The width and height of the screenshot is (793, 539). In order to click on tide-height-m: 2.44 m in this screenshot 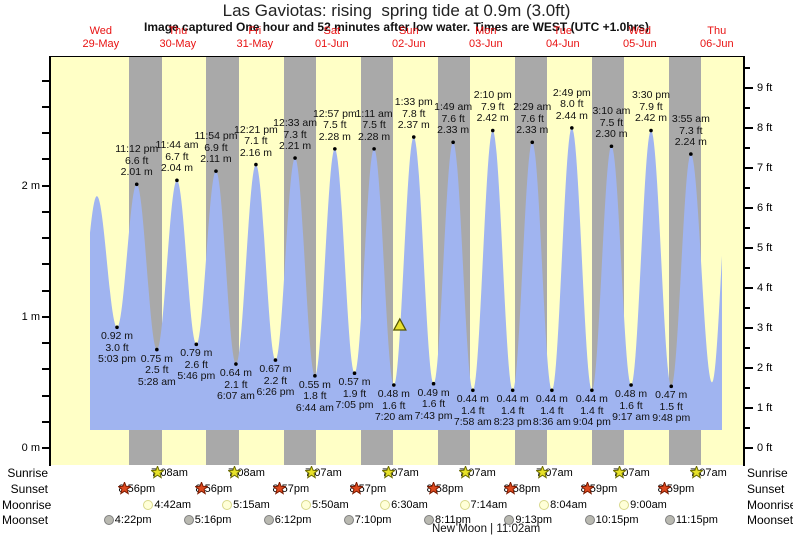, I will do `click(571, 115)`.